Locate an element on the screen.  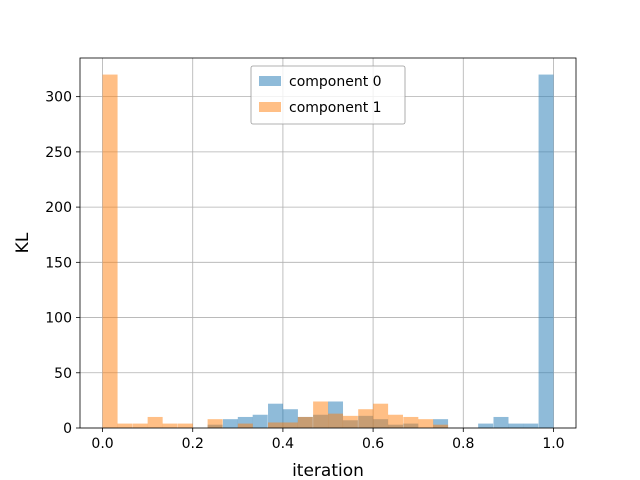
y-tick-label: 200 is located at coordinates (58, 208).